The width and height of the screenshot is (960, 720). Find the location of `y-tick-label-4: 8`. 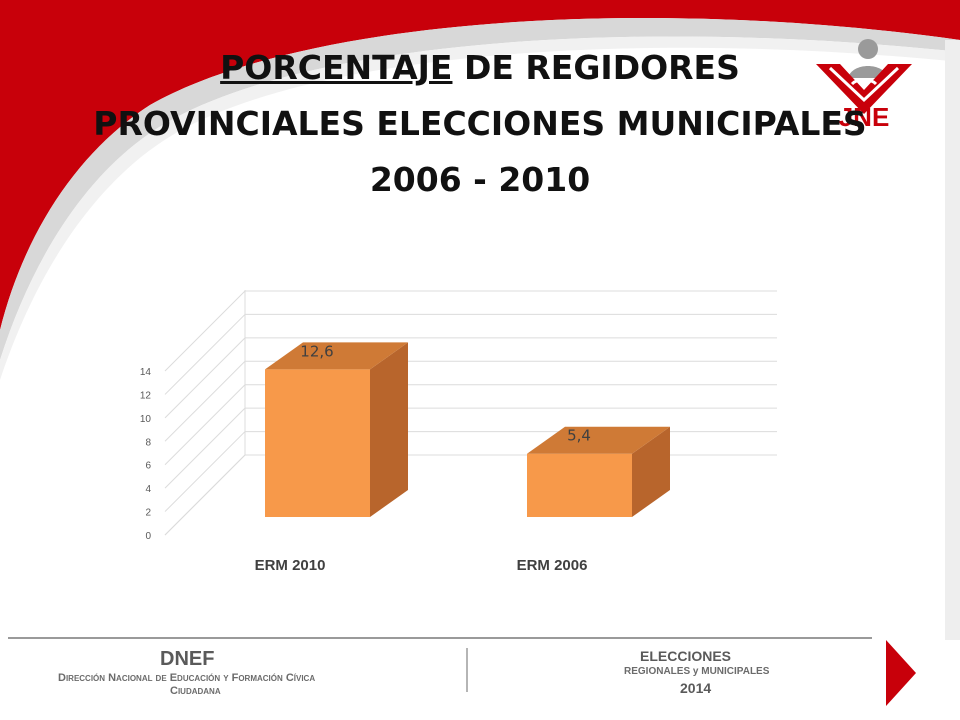

y-tick-label-4: 8 is located at coordinates (148, 442).